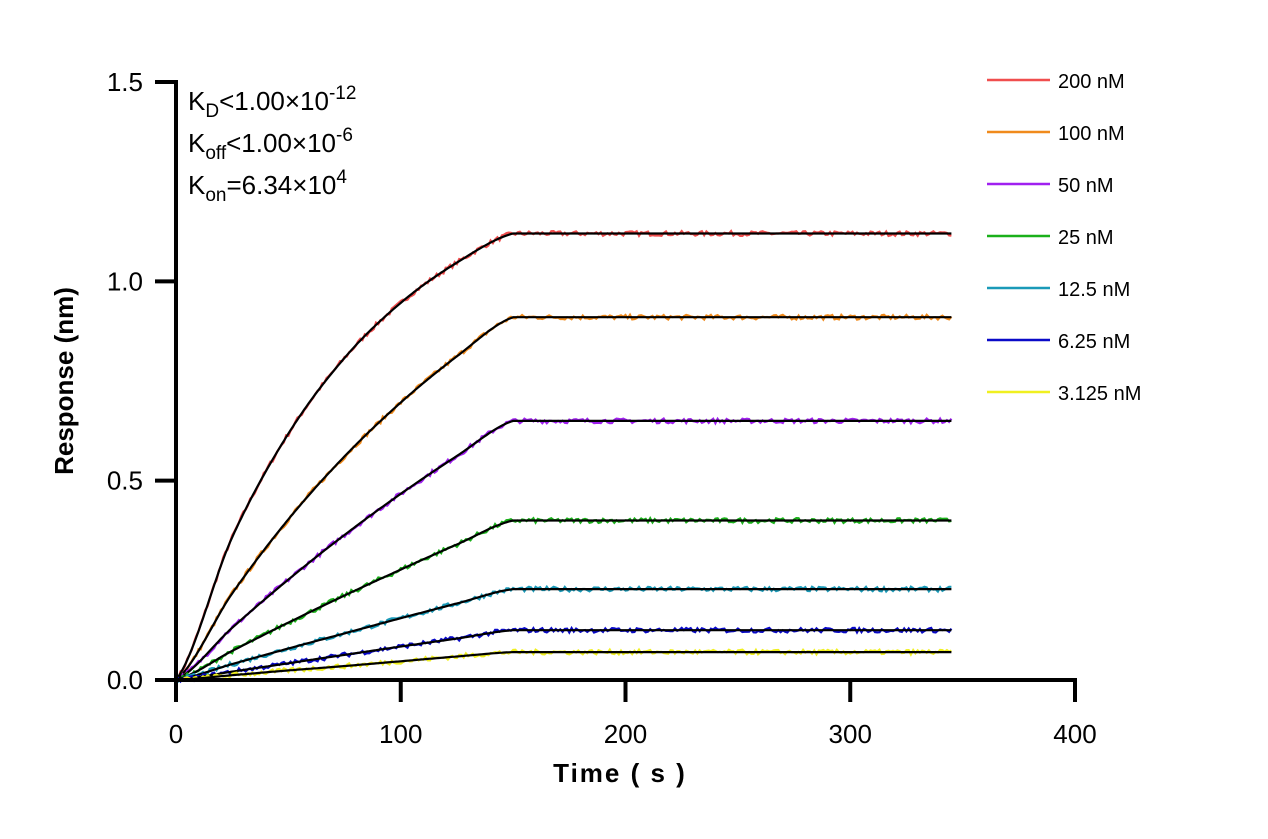  What do you see at coordinates (625, 734) in the screenshot?
I see `x-tick-label: 200` at bounding box center [625, 734].